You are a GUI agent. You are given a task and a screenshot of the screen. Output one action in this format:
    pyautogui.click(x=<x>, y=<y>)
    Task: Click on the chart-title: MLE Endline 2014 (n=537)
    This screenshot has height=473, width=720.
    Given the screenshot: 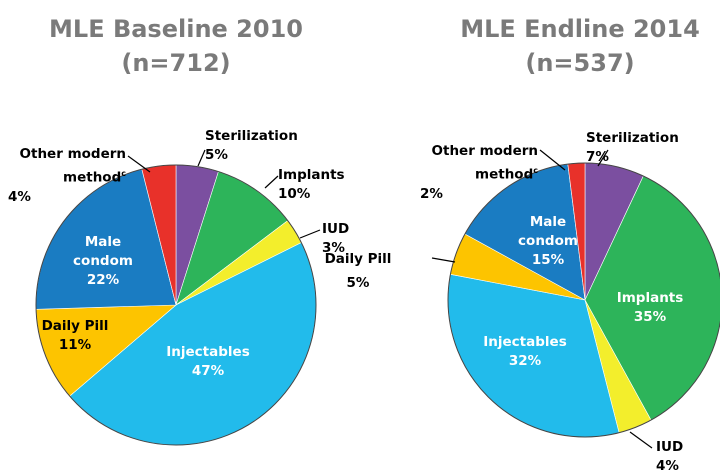 What is the action you would take?
    pyautogui.click(x=565, y=46)
    